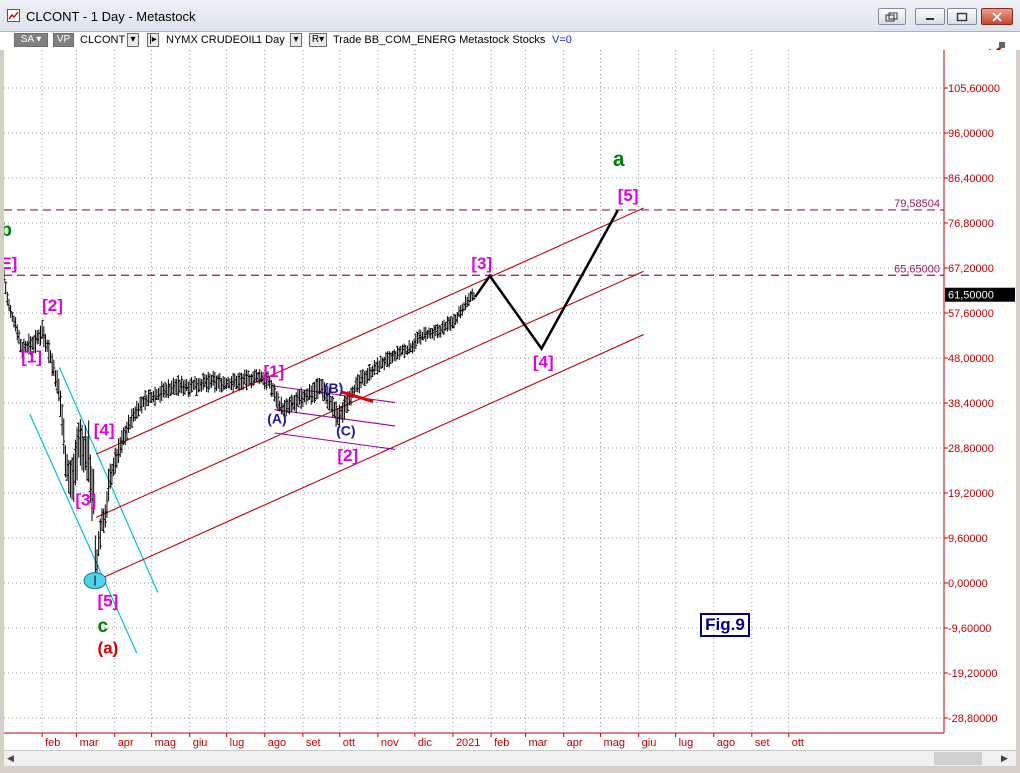  What do you see at coordinates (357, 397) in the screenshot?
I see `red-segment` at bounding box center [357, 397].